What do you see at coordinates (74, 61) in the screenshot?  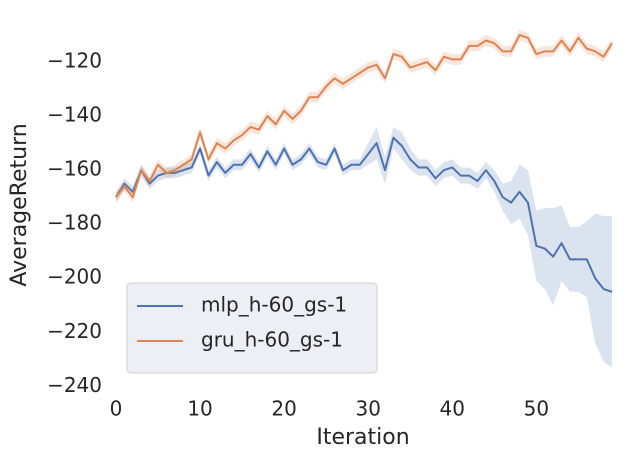 I see `y-tick-label: −120` at bounding box center [74, 61].